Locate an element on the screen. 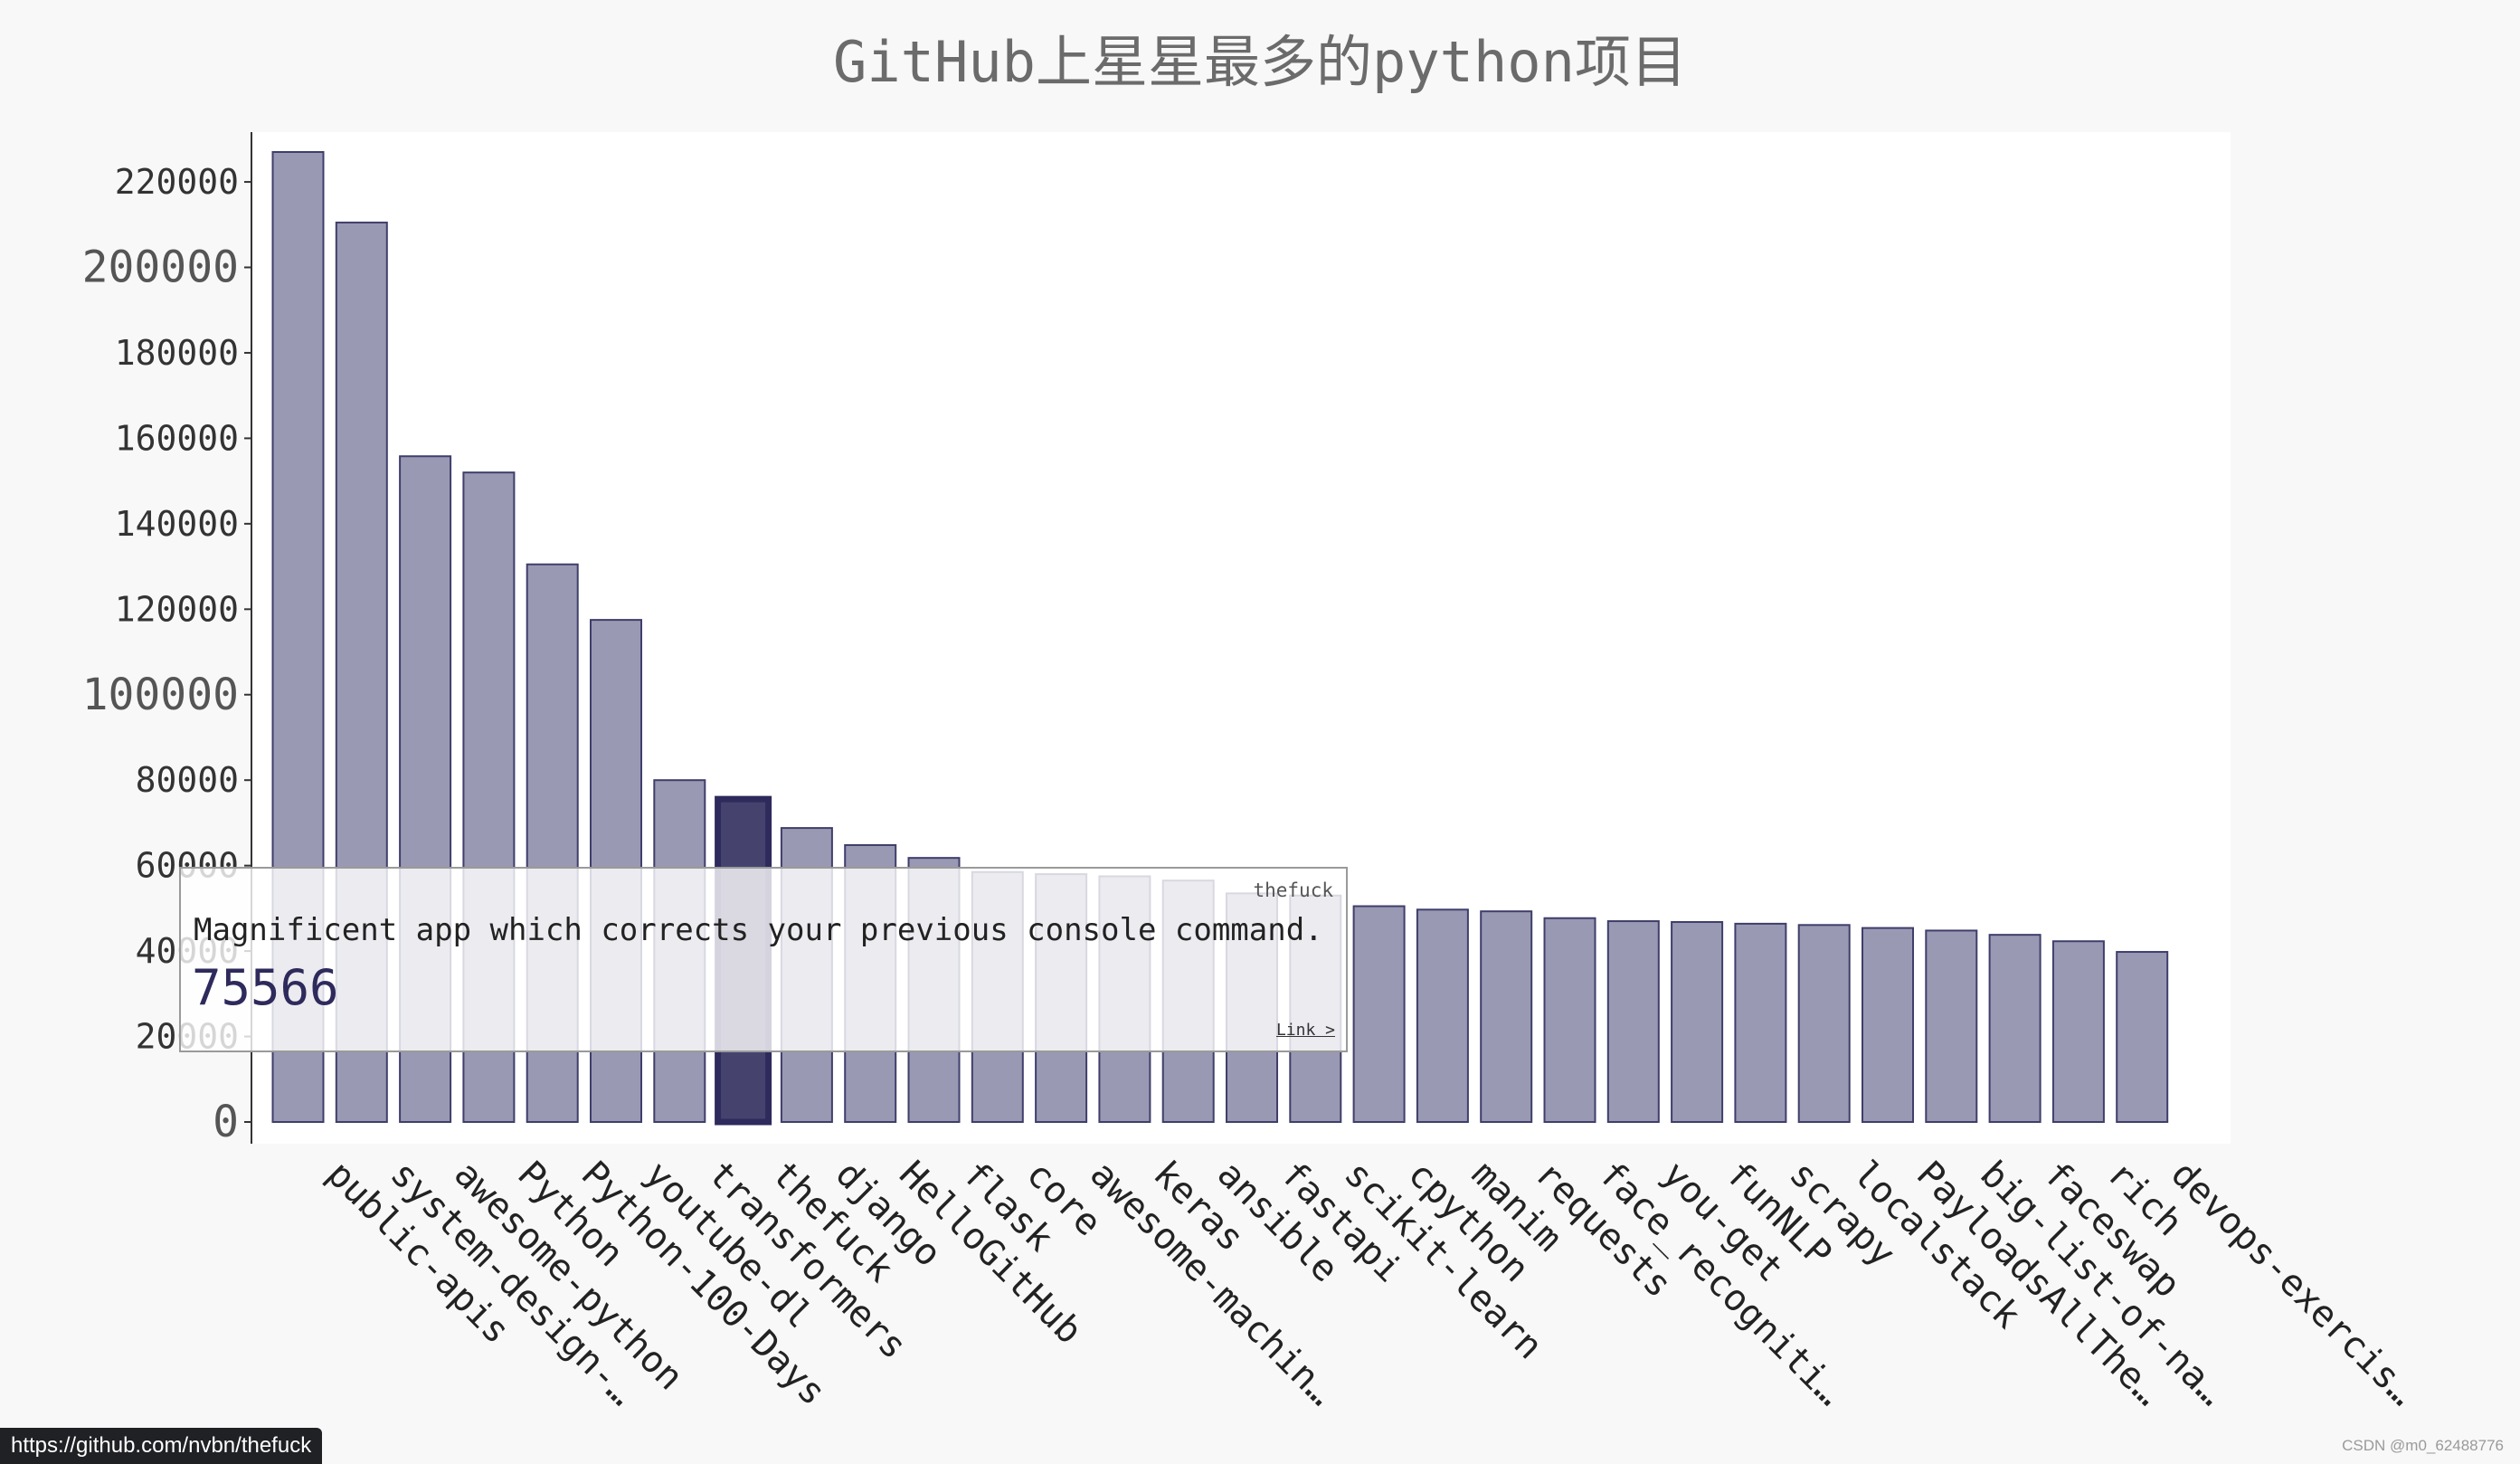 The image size is (2520, 1464). y-tick-label: 100000 is located at coordinates (161, 695).